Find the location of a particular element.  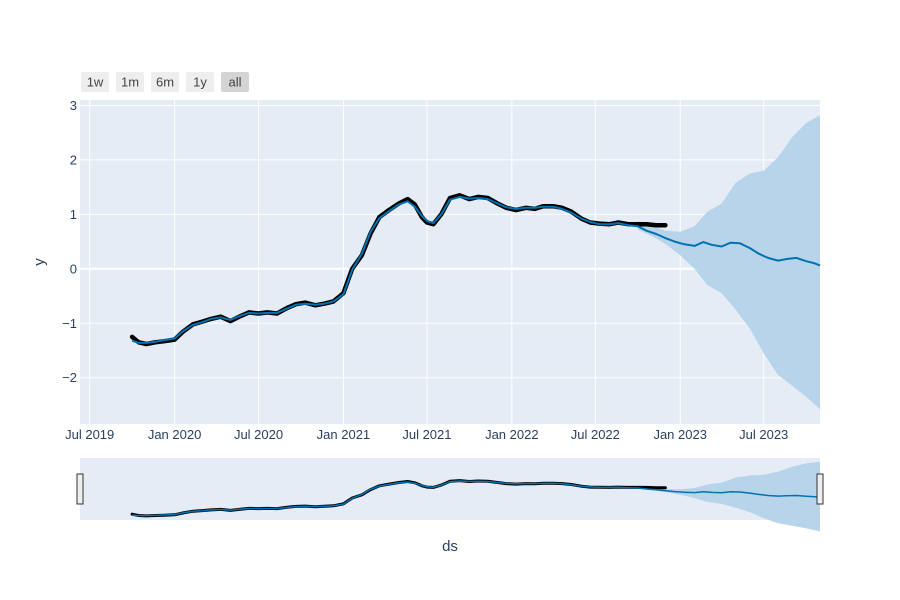

x-tick-label: Jan 2022 is located at coordinates (512, 434).